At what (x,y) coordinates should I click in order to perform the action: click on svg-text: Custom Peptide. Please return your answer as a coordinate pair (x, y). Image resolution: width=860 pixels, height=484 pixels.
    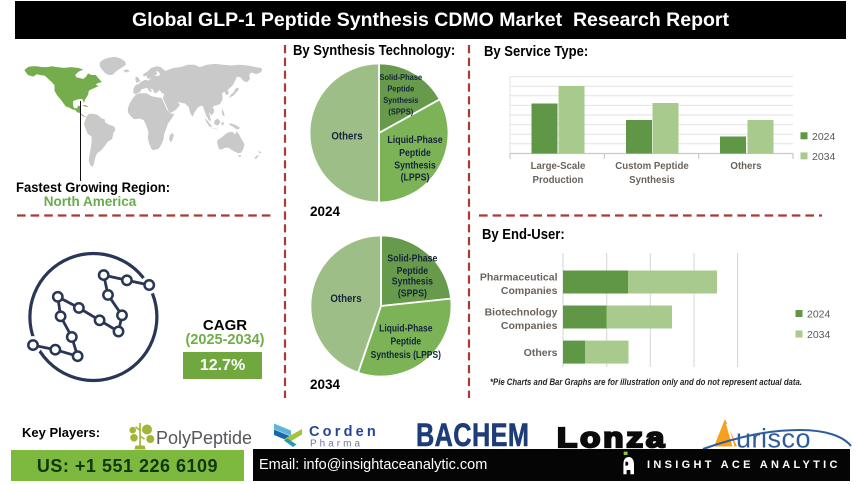
    Looking at the image, I should click on (652, 166).